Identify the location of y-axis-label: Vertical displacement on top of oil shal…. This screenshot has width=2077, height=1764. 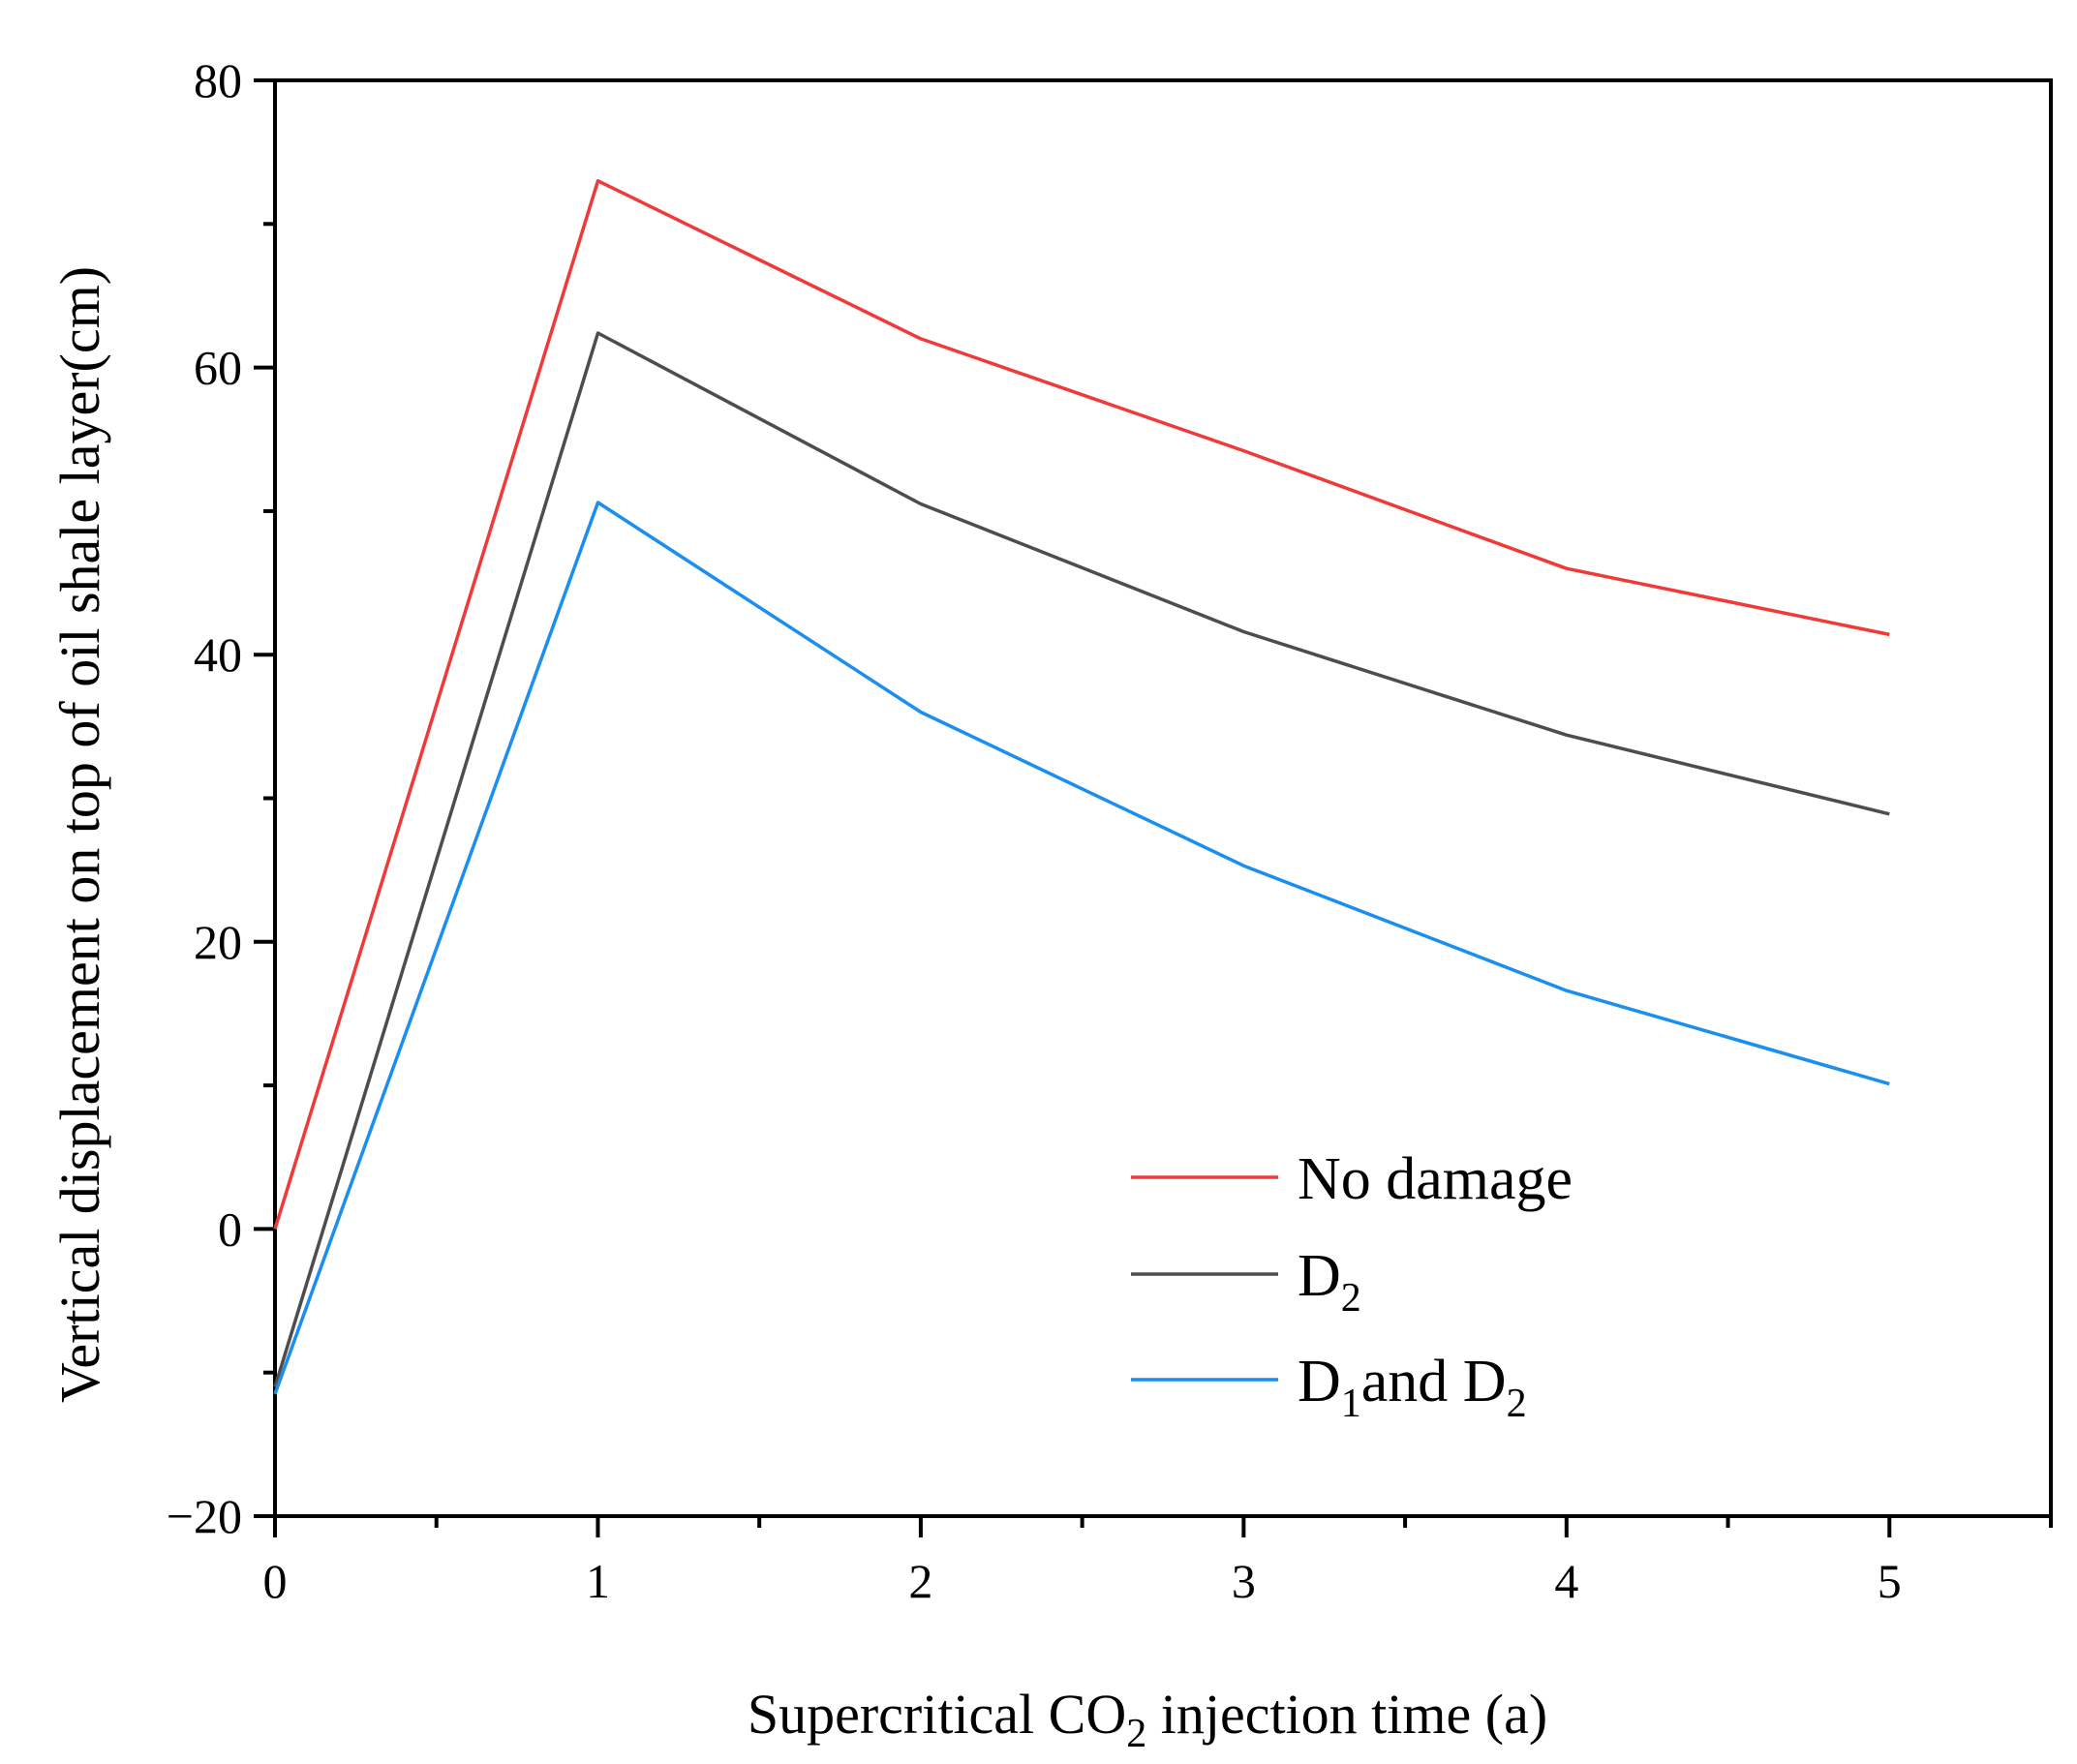
(80, 834).